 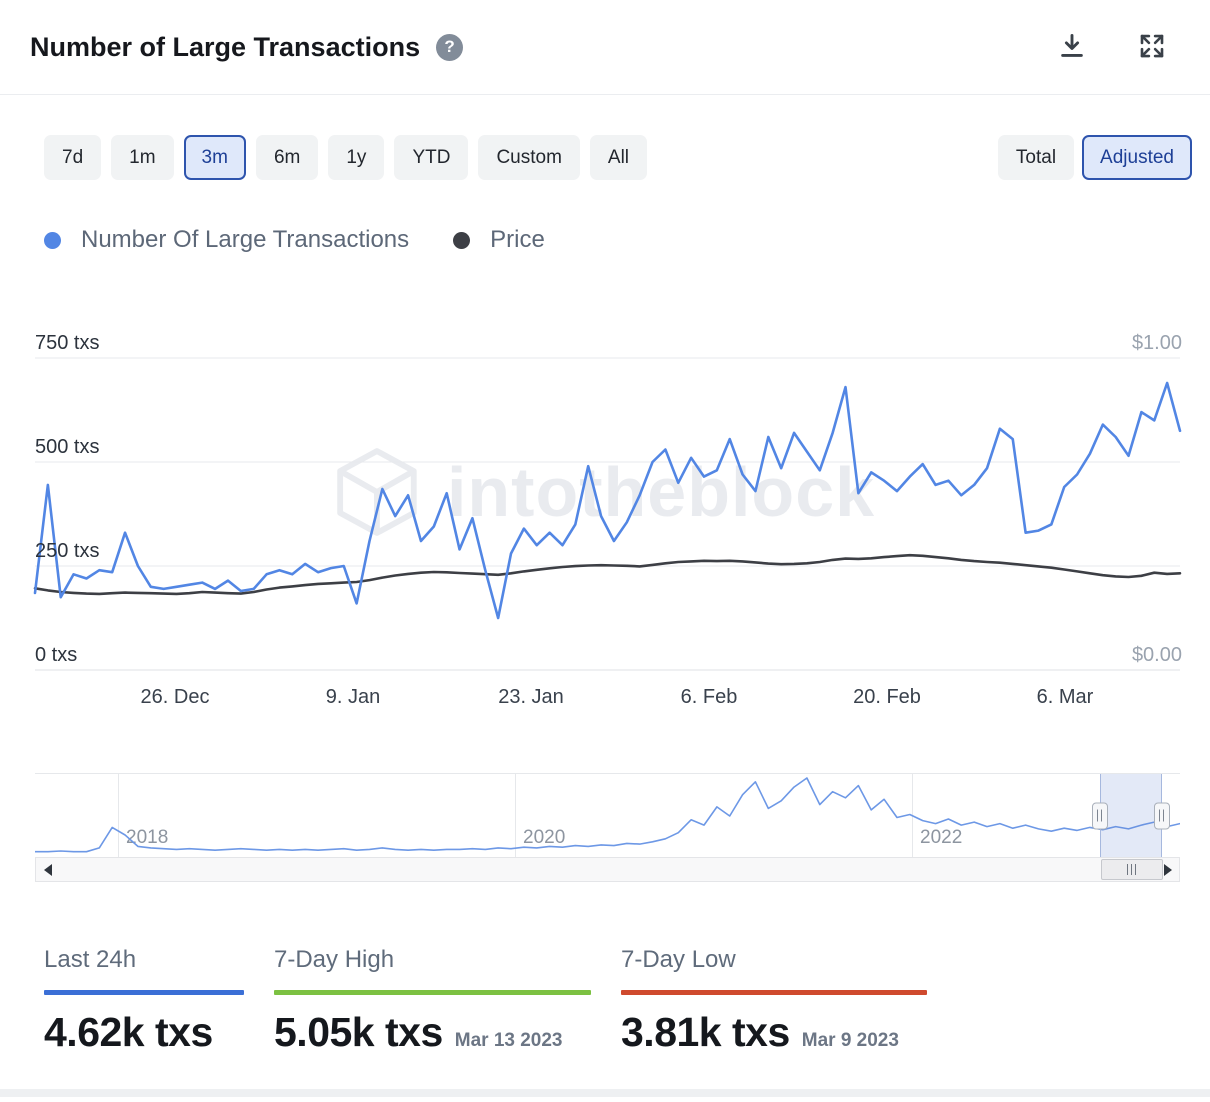 I want to click on x-axis-label: 20. Feb, so click(x=887, y=697).